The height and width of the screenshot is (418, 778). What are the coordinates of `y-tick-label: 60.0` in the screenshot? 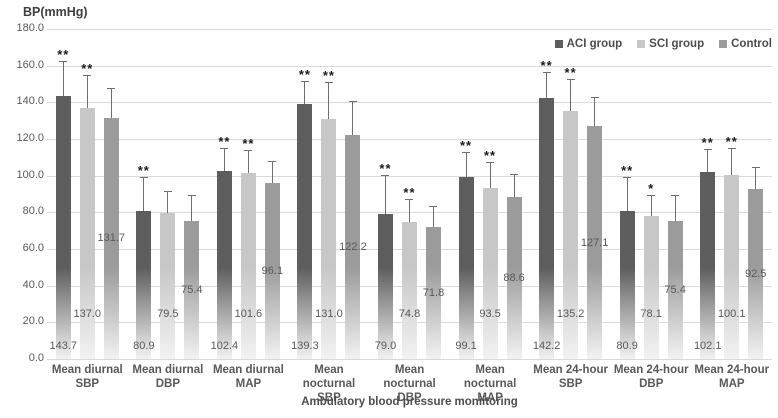 It's located at (33, 248).